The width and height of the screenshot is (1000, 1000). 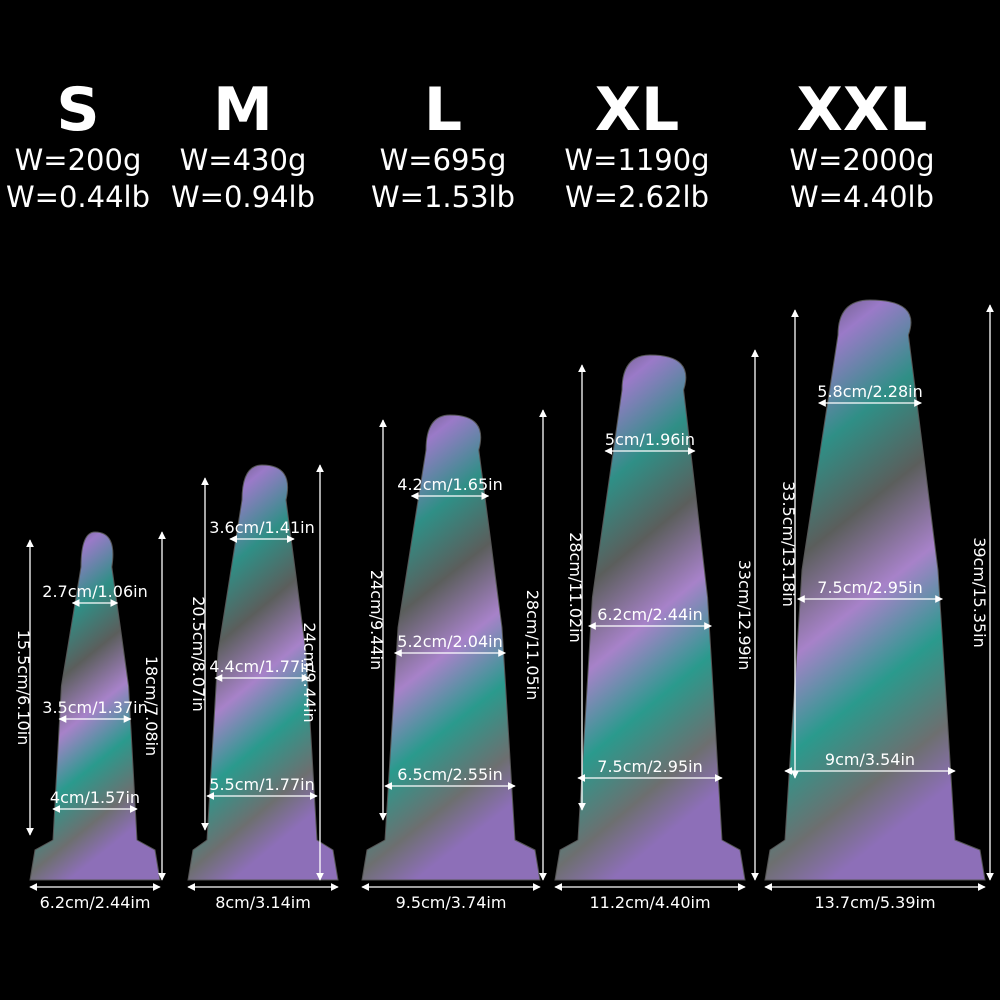 What do you see at coordinates (261, 527) in the screenshot?
I see `diameter-label: 3.6cm/1.41in` at bounding box center [261, 527].